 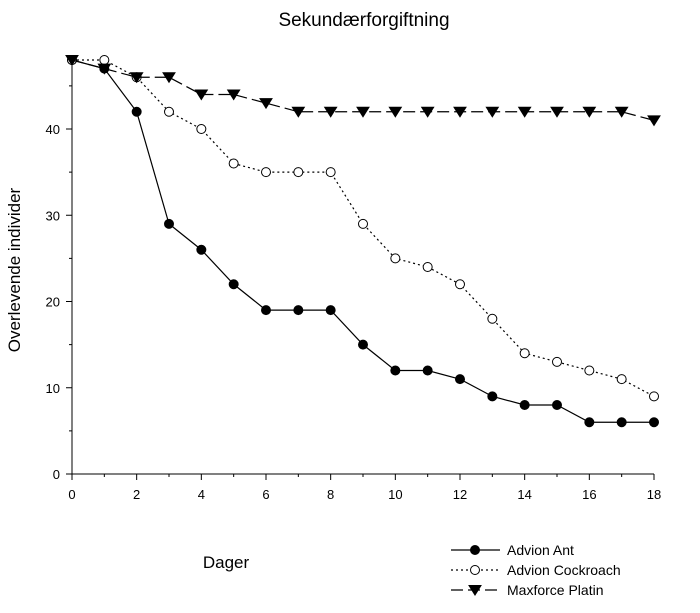 I want to click on x-tick-label: 8, so click(x=330, y=494).